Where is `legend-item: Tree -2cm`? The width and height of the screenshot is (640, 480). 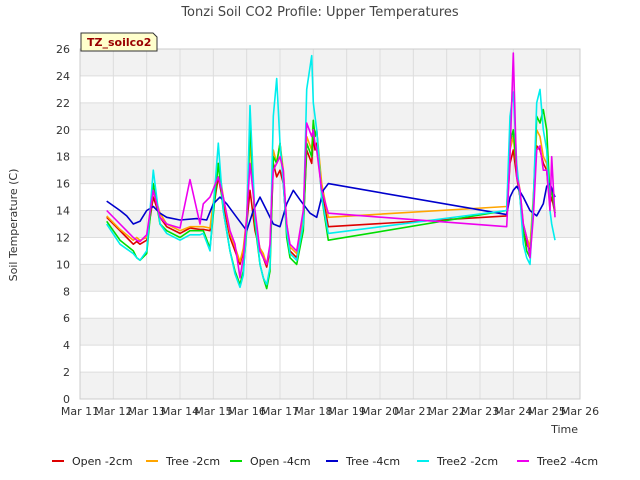
legend-item: Tree -2cm is located at coordinates (183, 461).